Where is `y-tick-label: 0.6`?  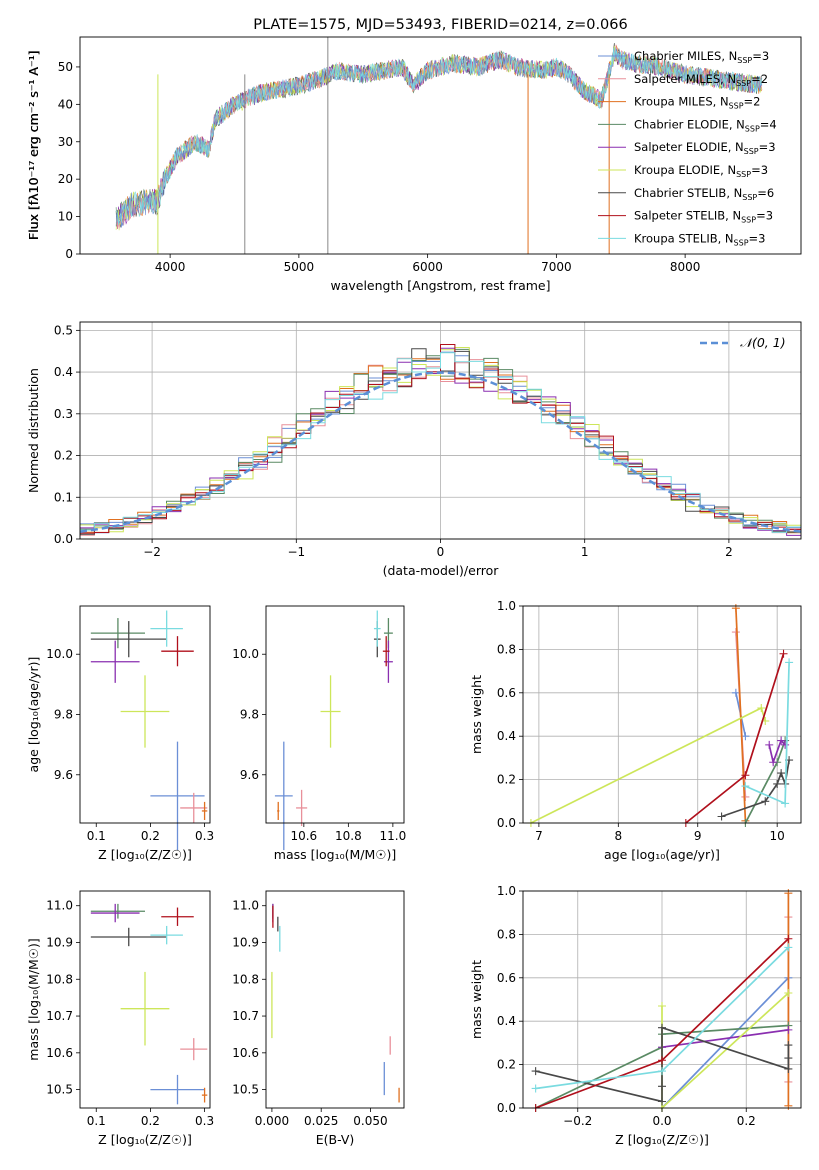 y-tick-label: 0.6 is located at coordinates (506, 978).